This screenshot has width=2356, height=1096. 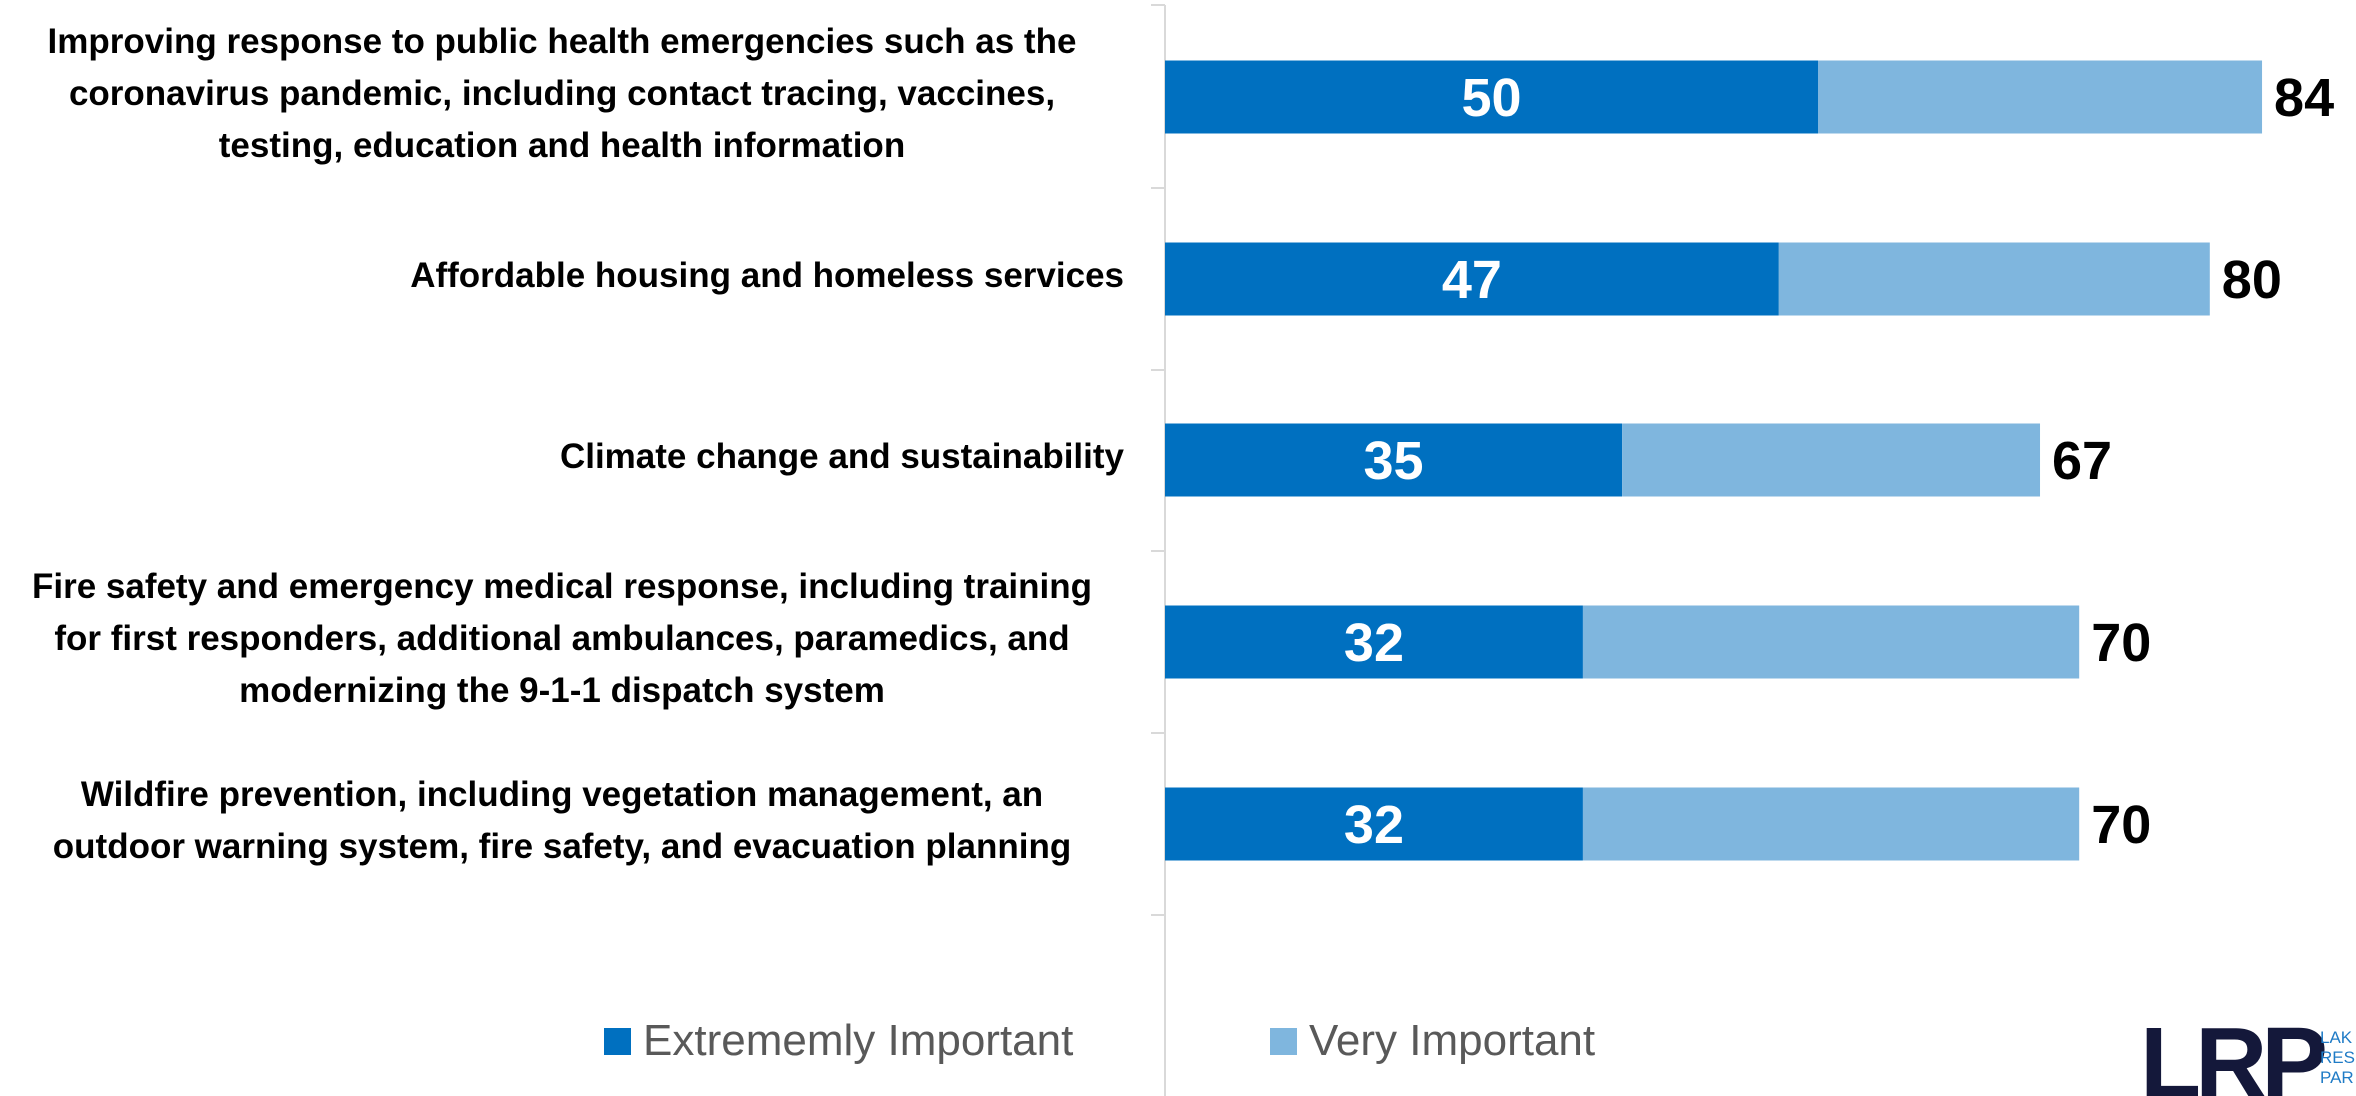 I want to click on logo-text: LAK RES PAR, so click(x=2337, y=1058).